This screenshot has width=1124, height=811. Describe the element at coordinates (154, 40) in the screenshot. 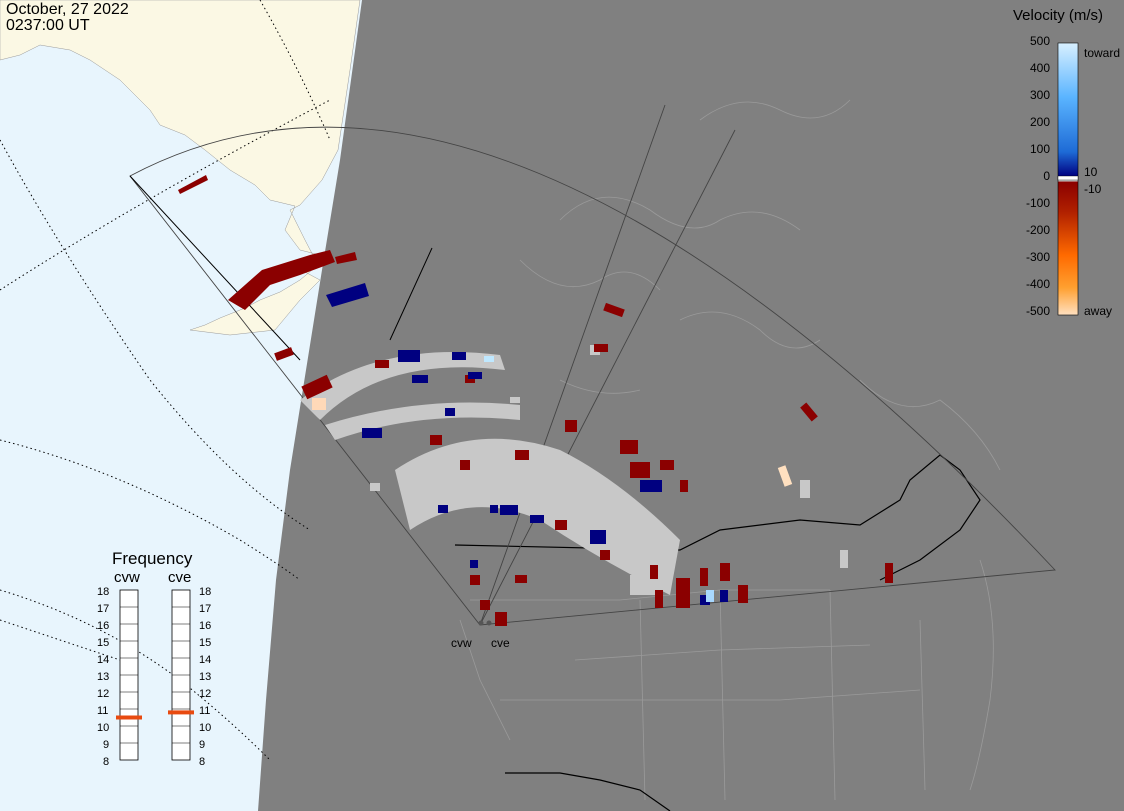

I see `daylit-land-islands` at that location.